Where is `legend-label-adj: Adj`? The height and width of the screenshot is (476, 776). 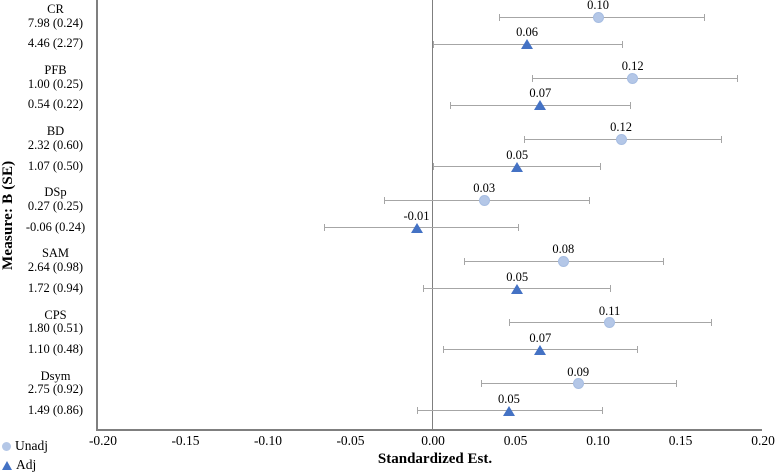
legend-label-adj: Adj is located at coordinates (26, 464).